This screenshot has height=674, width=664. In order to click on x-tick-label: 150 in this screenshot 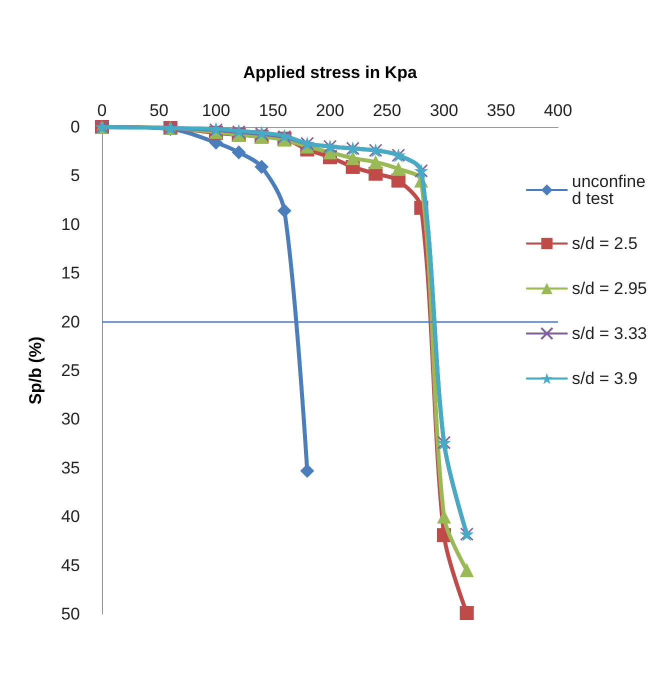, I will do `click(273, 110)`.